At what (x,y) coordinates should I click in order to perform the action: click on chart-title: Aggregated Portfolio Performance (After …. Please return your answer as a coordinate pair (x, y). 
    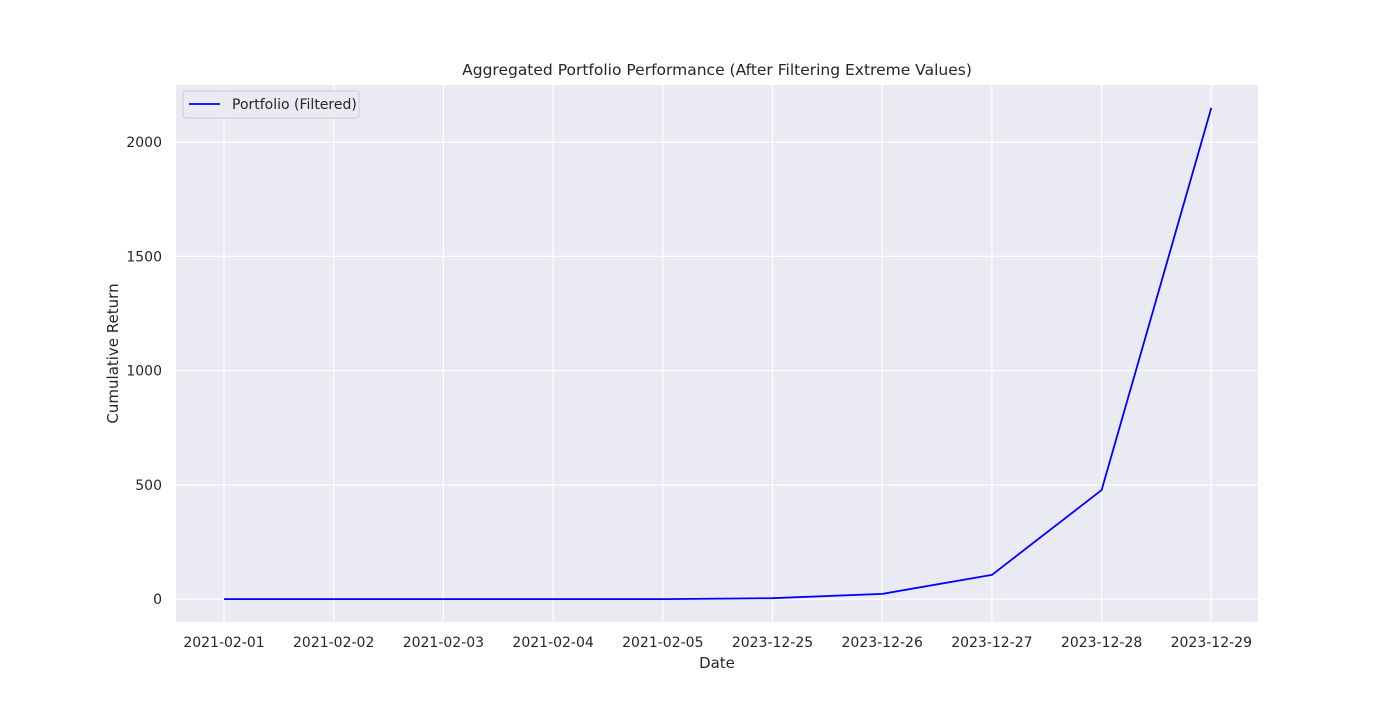
    Looking at the image, I should click on (717, 70).